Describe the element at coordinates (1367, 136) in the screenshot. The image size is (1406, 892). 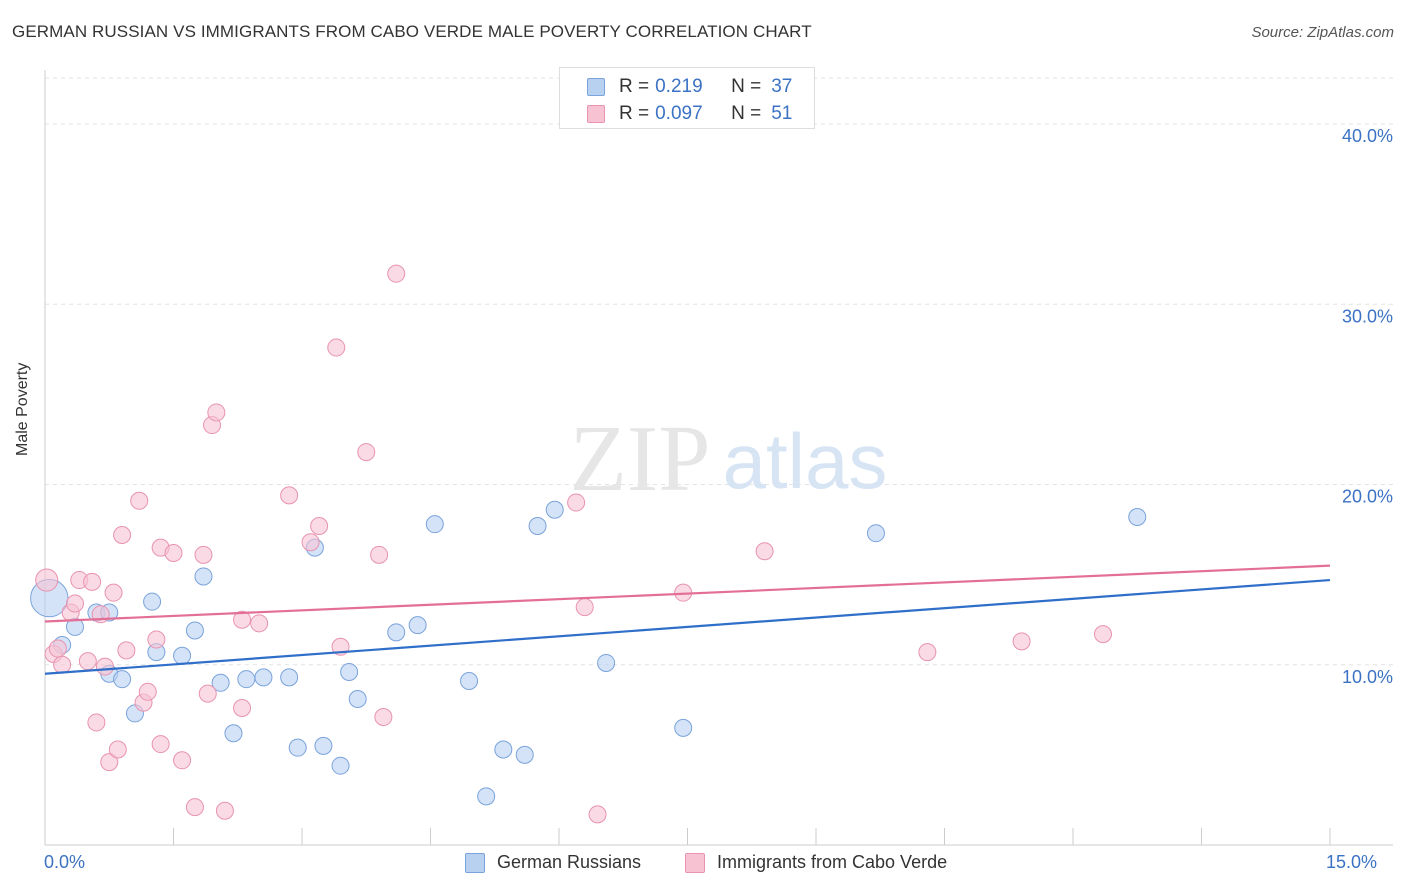
I see `y-tick-label-40: 40.0%` at that location.